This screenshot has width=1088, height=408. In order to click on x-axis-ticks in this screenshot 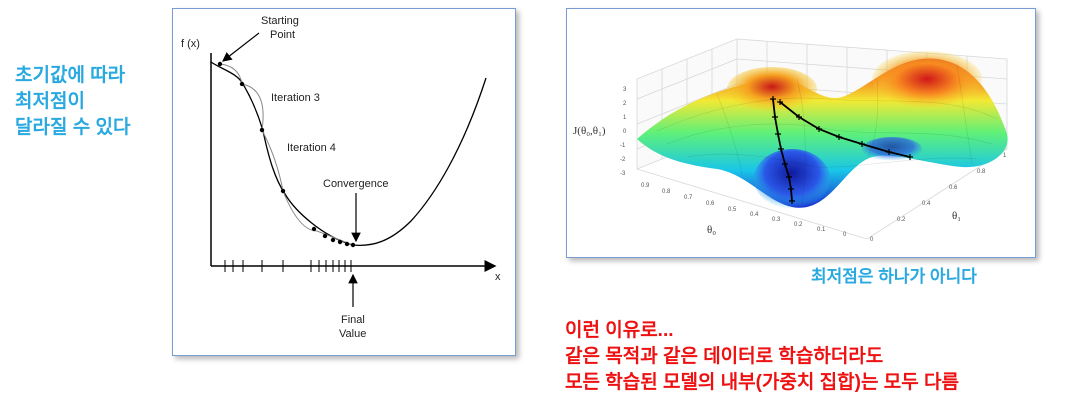, I will do `click(288, 266)`.